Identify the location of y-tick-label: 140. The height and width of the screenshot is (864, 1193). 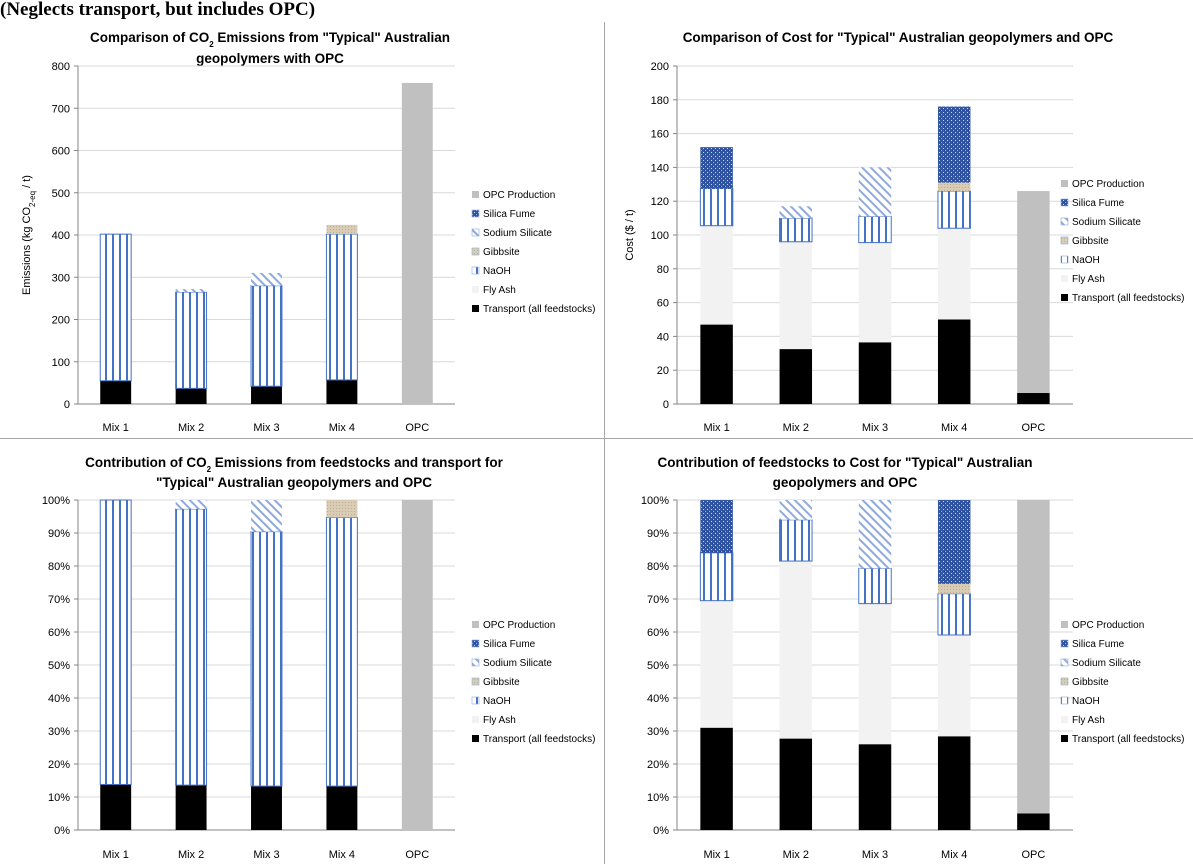
(660, 168).